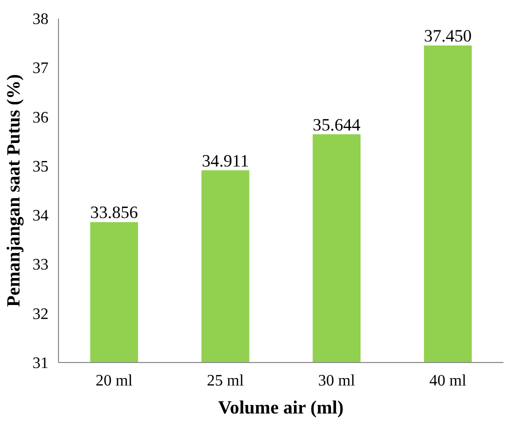  What do you see at coordinates (40, 117) in the screenshot?
I see `y-tick-label: 36` at bounding box center [40, 117].